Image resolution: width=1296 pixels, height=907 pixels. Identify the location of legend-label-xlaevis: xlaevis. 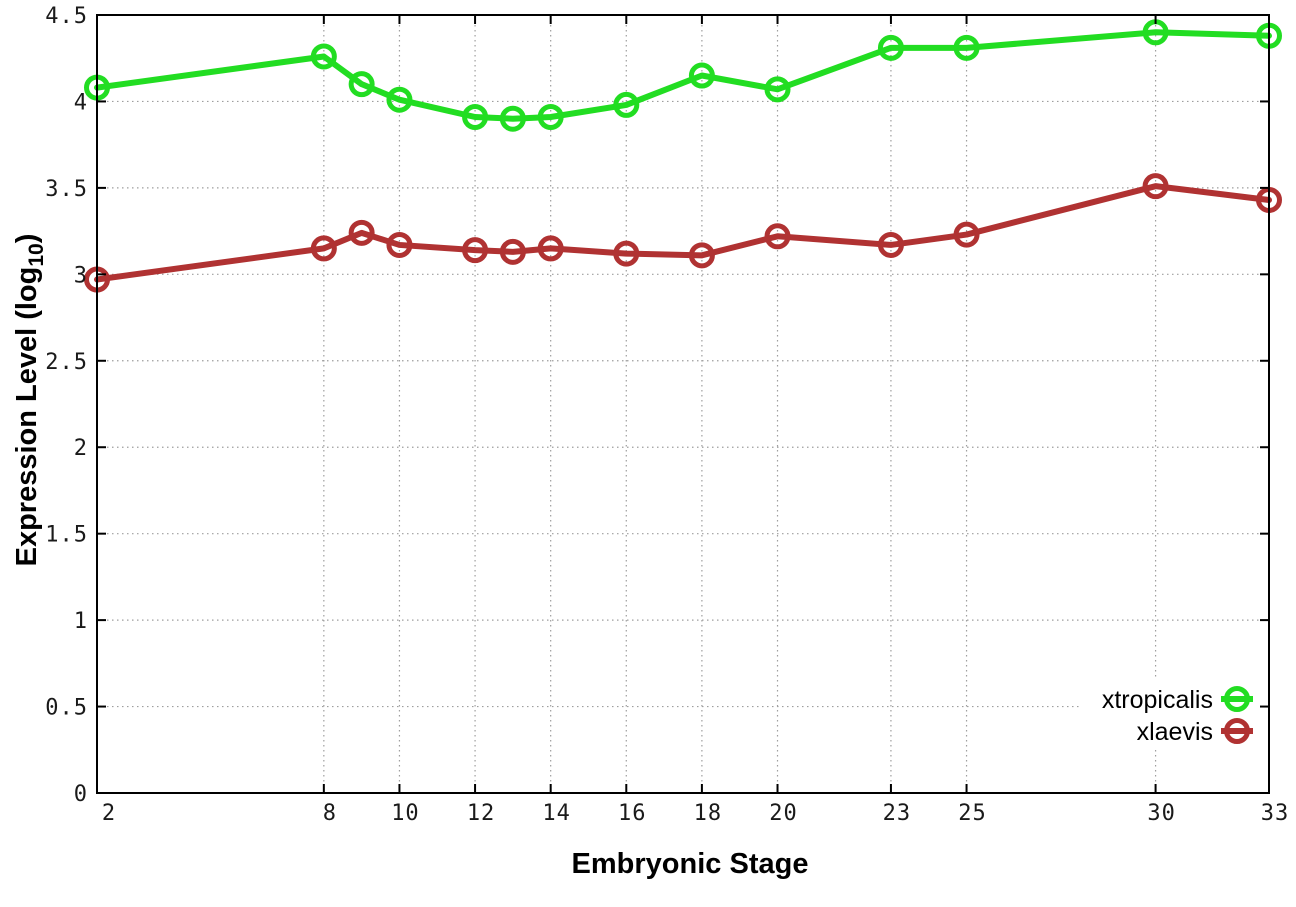
(1175, 732).